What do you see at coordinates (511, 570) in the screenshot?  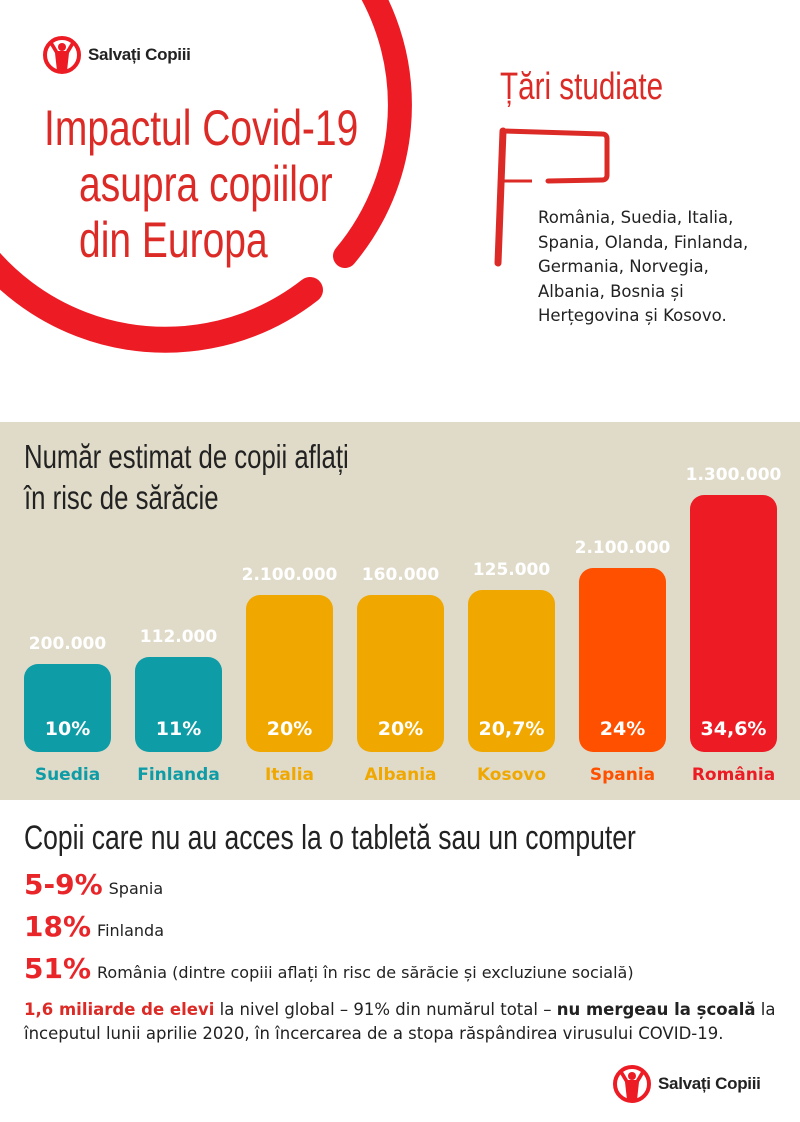 I see `count-label: 125.000` at bounding box center [511, 570].